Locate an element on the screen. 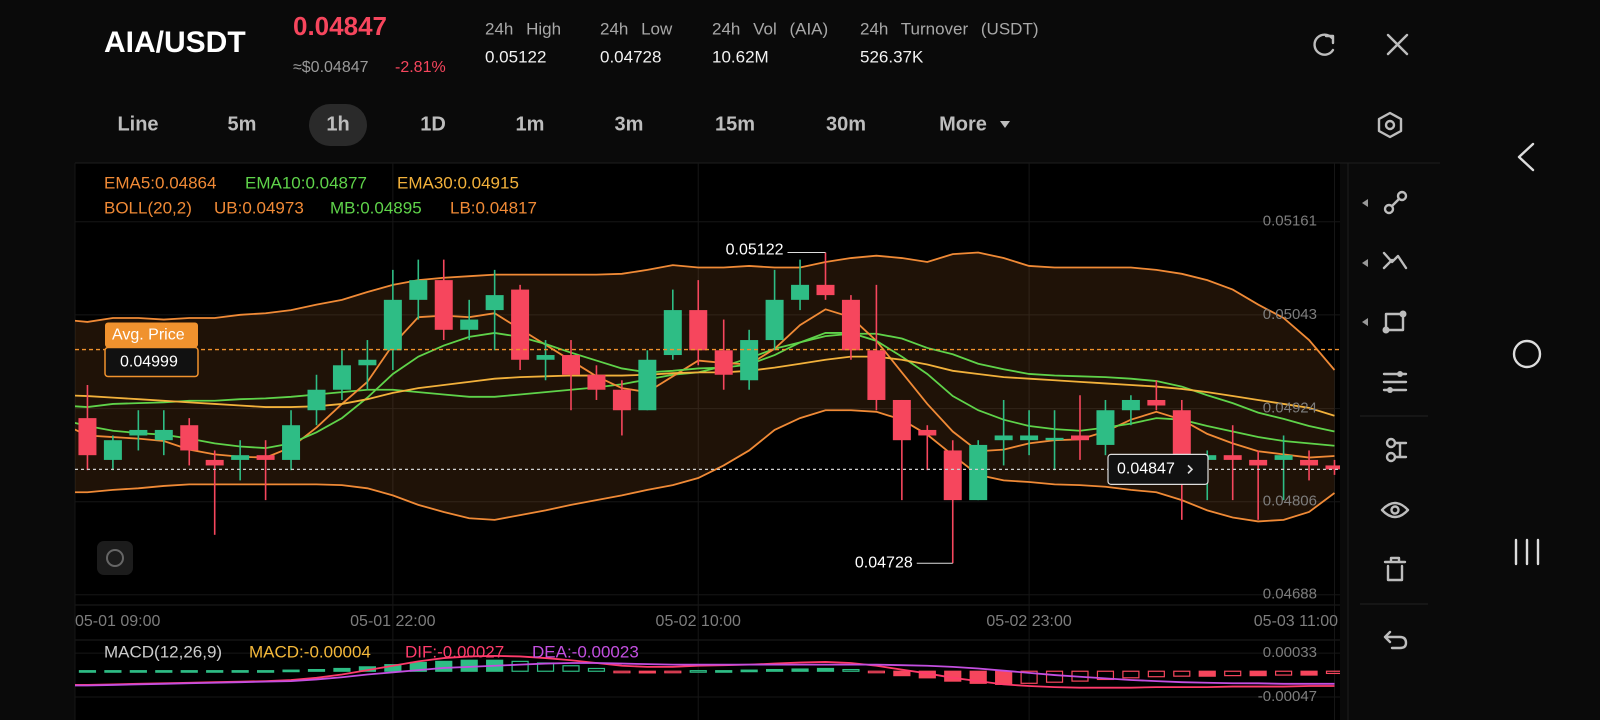  avg-price-tag is located at coordinates (151, 335).